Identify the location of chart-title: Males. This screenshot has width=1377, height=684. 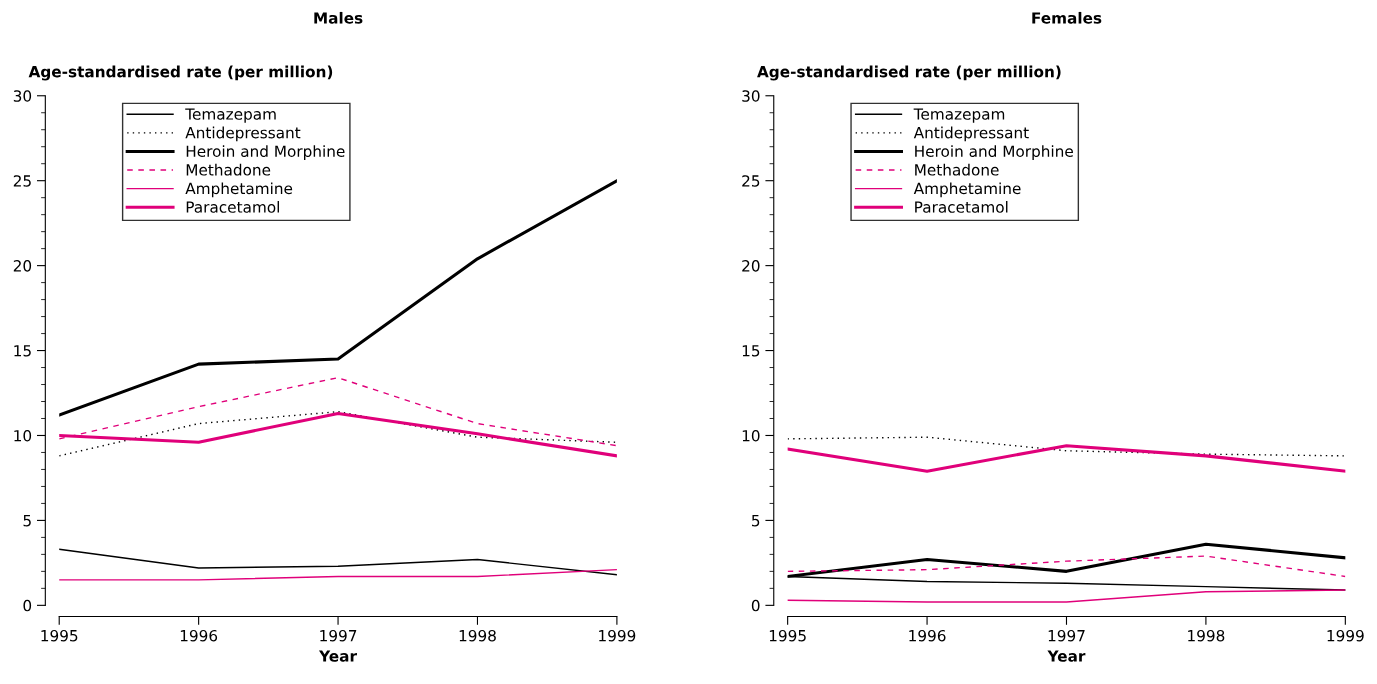
(338, 17).